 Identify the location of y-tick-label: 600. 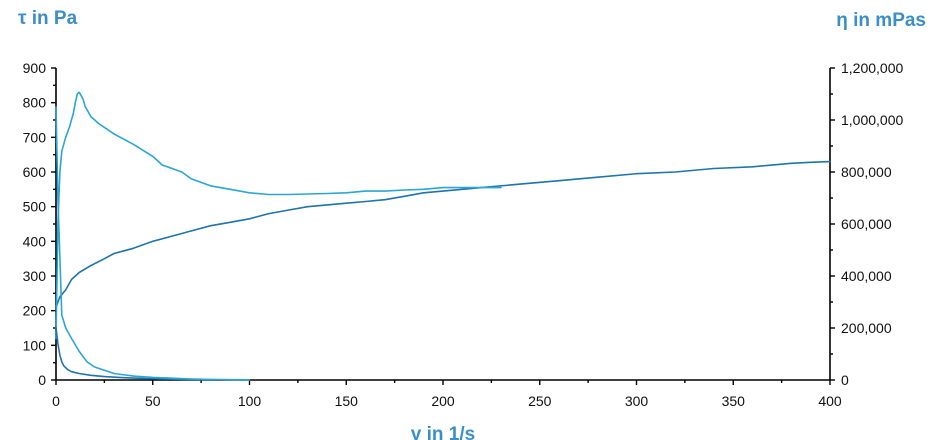
(35, 172).